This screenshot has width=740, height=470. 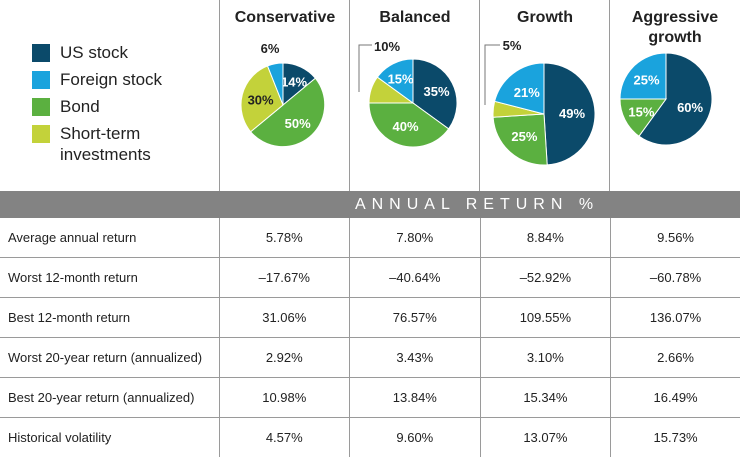 I want to click on table-cell: 15.73%, so click(x=675, y=437).